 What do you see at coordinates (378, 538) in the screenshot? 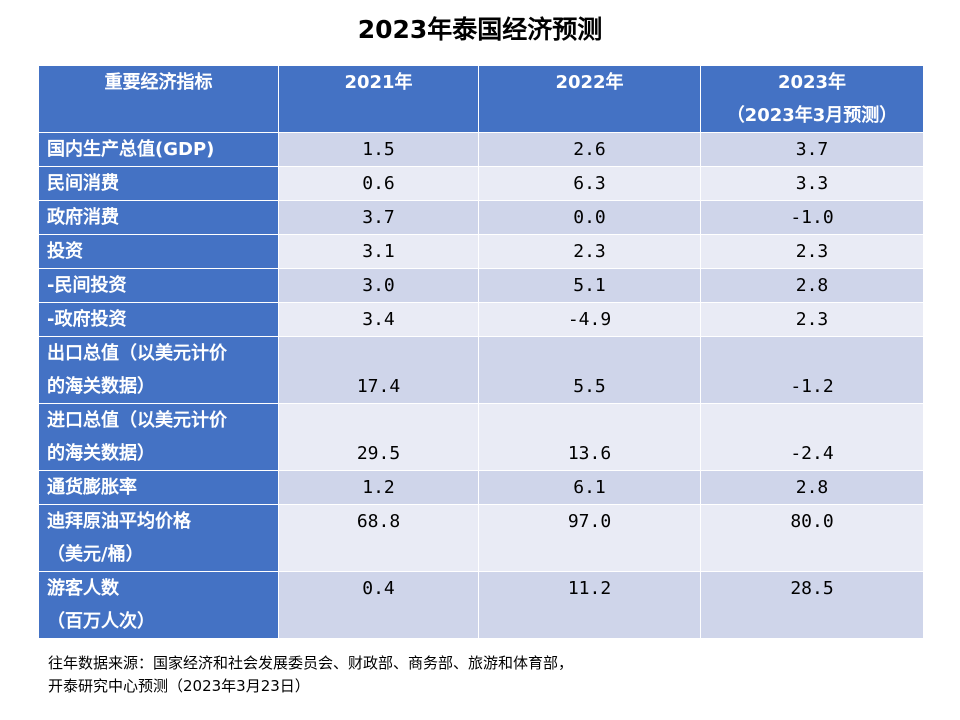
I see `table-cell-value: 68.8` at bounding box center [378, 538].